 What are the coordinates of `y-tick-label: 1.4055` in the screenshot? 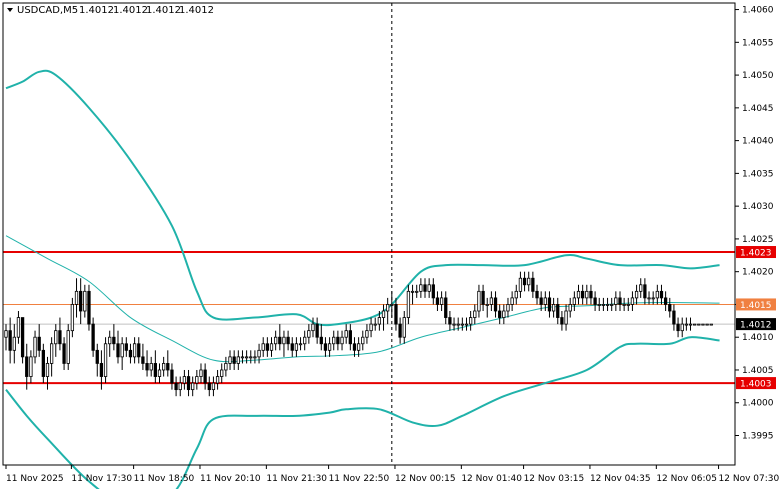 It's located at (758, 43).